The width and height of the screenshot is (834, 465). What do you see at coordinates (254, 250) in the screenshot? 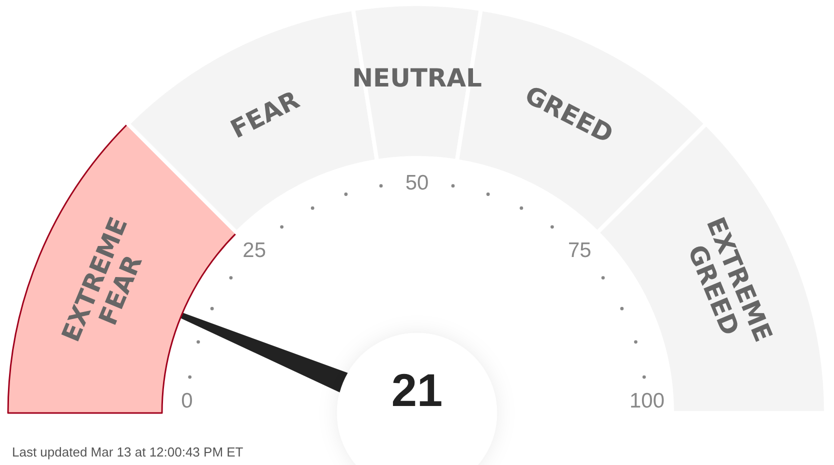
I see `text: 25` at bounding box center [254, 250].